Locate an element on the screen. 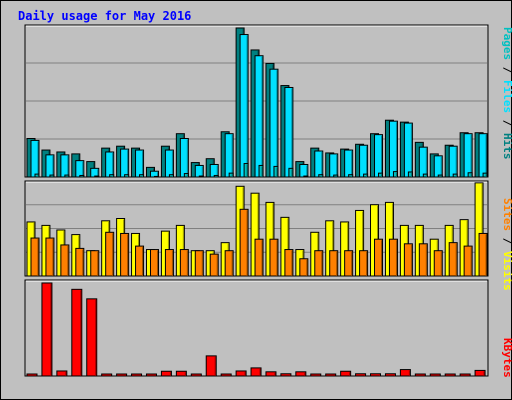 The width and height of the screenshot is (512, 400). legend-sites-visits: Sites / Visits is located at coordinates (506, 244).